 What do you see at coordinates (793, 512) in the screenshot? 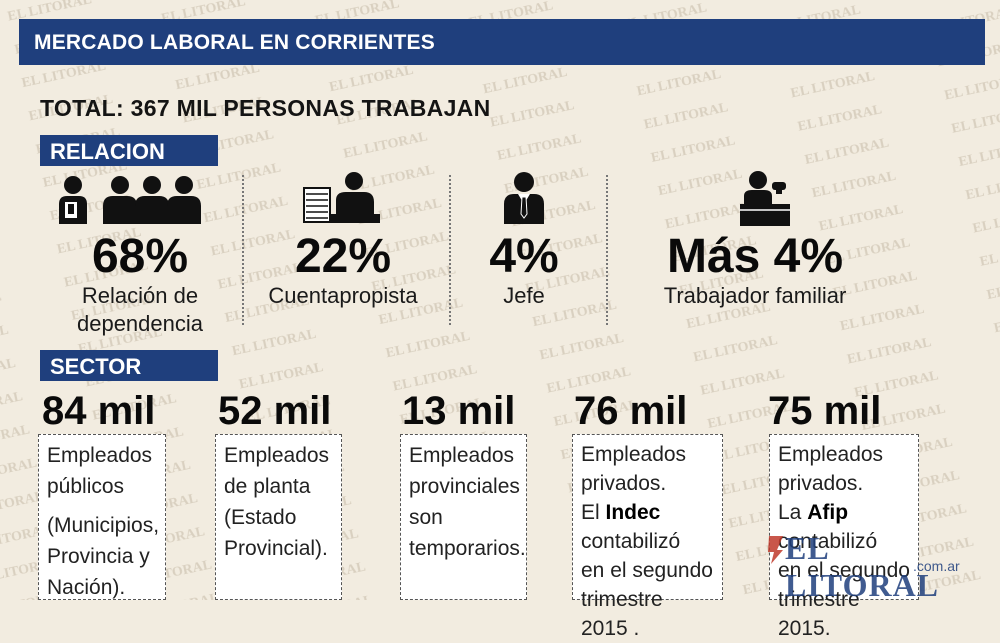
I see `sector-line-prefix: La` at bounding box center [793, 512].